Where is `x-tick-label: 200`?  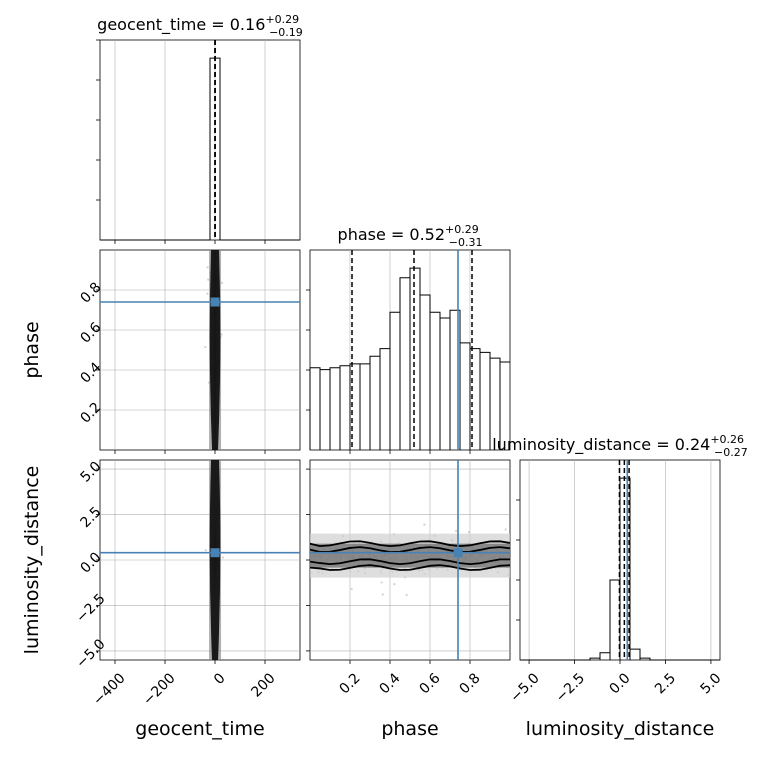
x-tick-label: 200 is located at coordinates (263, 685).